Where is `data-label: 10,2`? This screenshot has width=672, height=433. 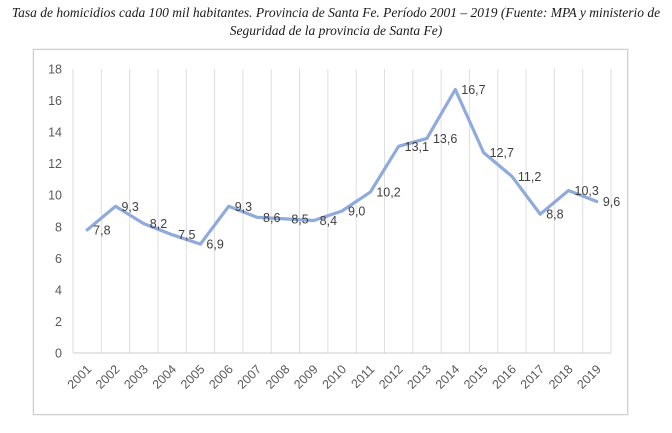 data-label: 10,2 is located at coordinates (388, 193).